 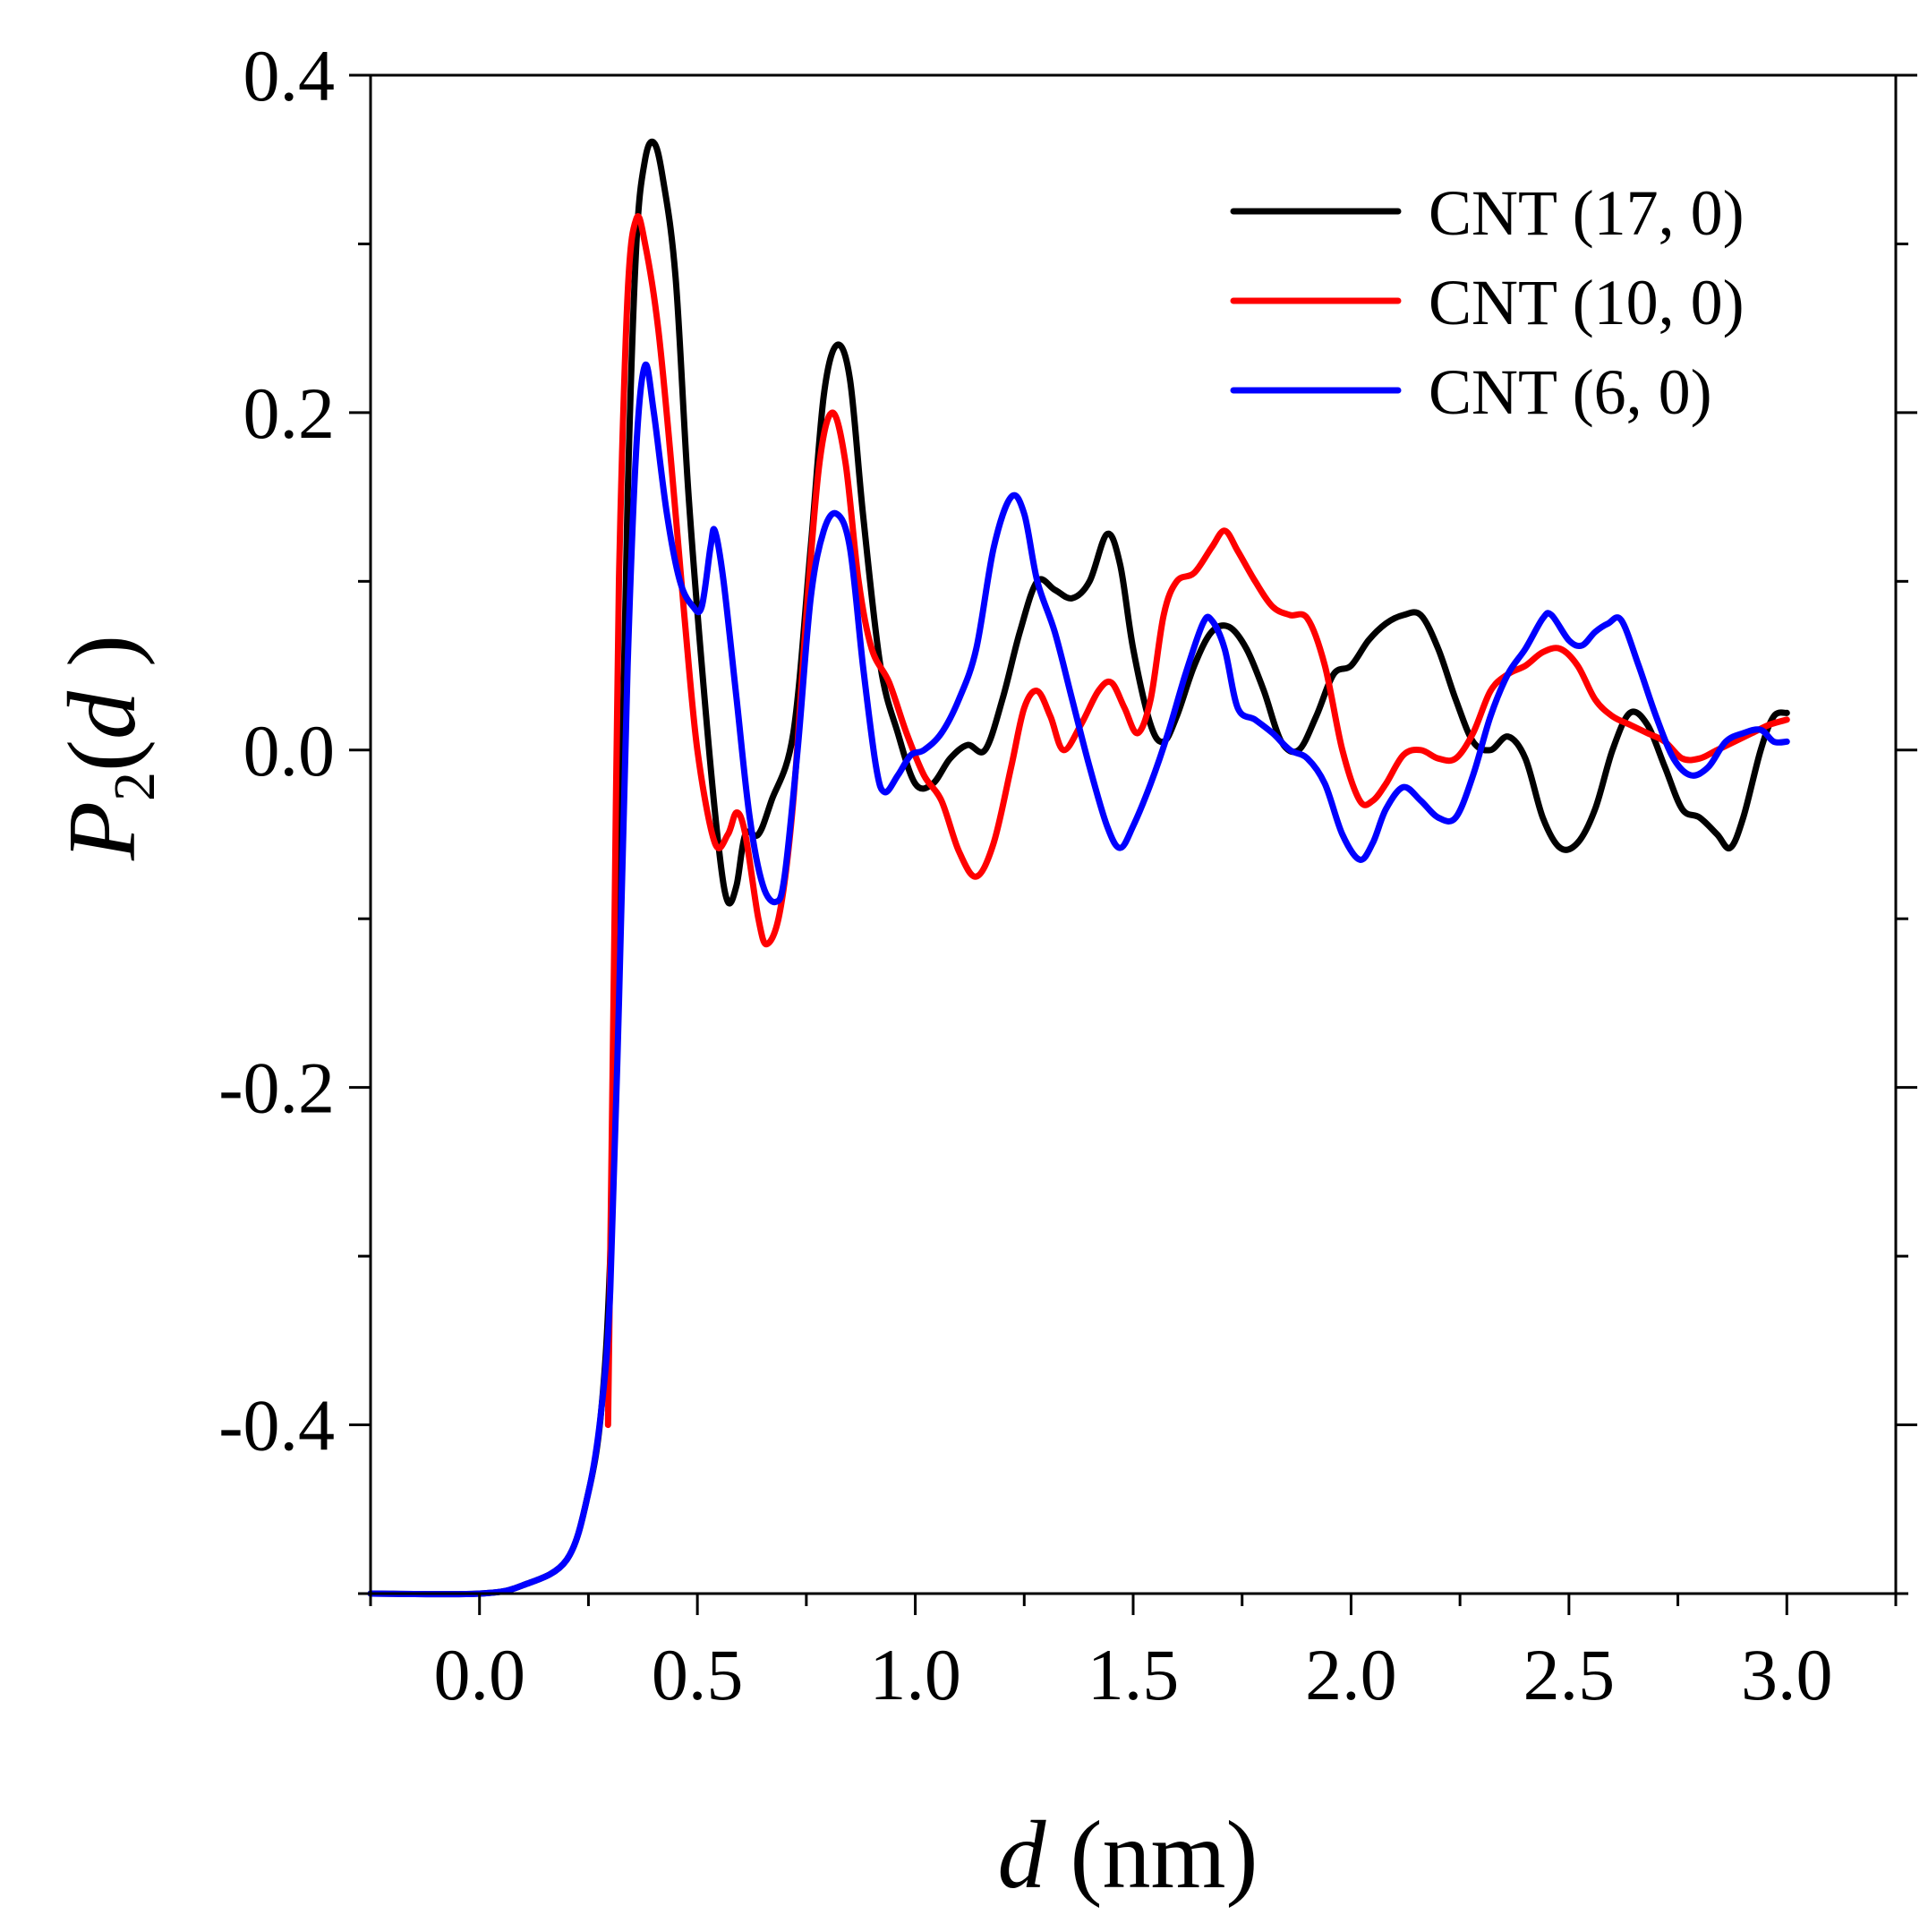 I want to click on legend-label-3: CNT (6, 0), so click(x=1570, y=392).